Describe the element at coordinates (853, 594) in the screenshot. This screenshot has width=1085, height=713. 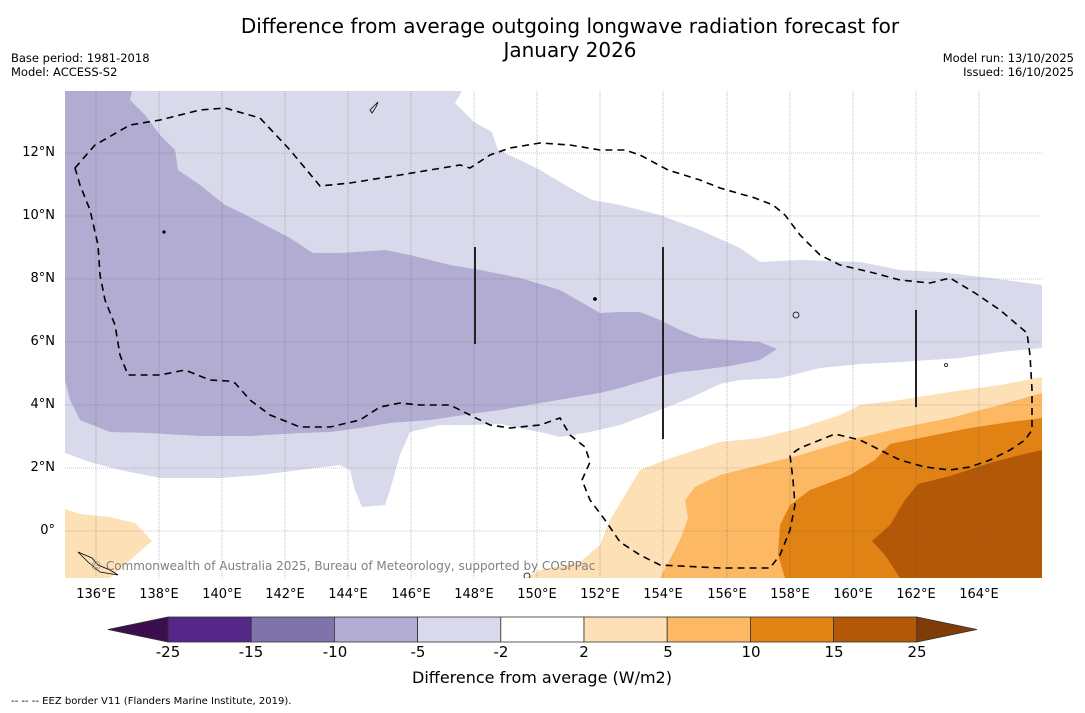
I see `lon-label-160e: 160°E` at that location.